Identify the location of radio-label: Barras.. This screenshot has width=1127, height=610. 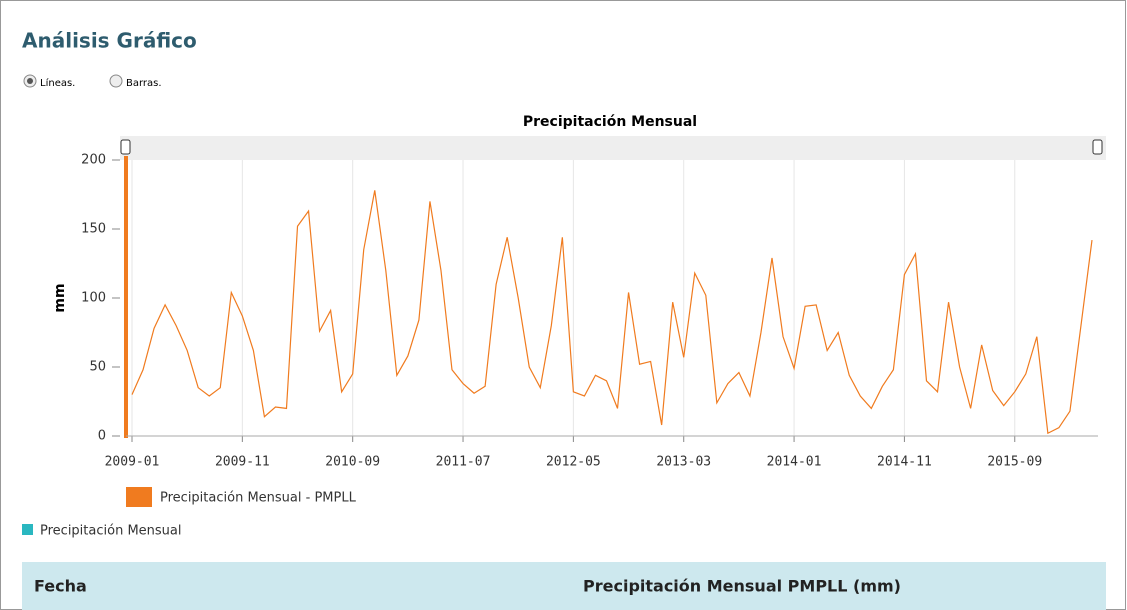
(144, 83).